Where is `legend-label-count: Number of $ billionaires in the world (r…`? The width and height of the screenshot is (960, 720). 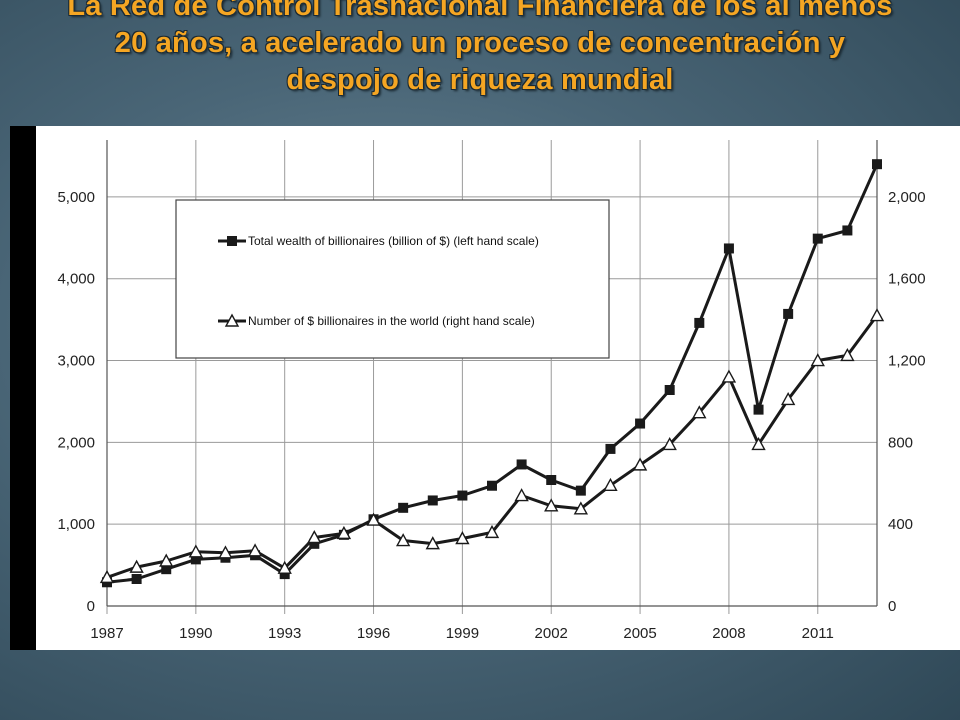
legend-label-count: Number of $ billionaires in the world (r… is located at coordinates (391, 321).